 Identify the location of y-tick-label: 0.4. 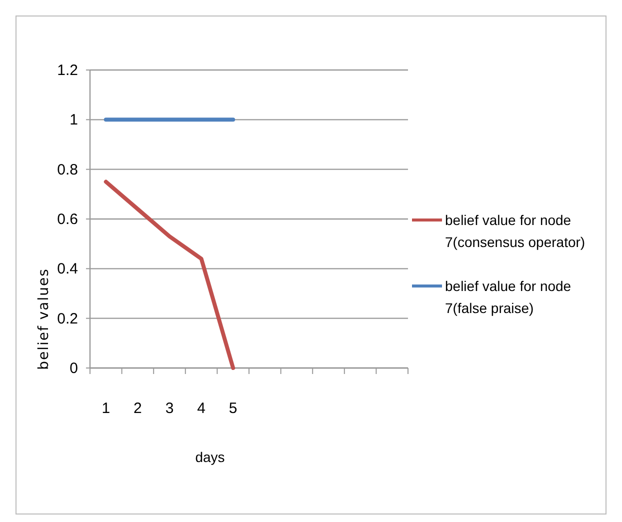
(67, 269).